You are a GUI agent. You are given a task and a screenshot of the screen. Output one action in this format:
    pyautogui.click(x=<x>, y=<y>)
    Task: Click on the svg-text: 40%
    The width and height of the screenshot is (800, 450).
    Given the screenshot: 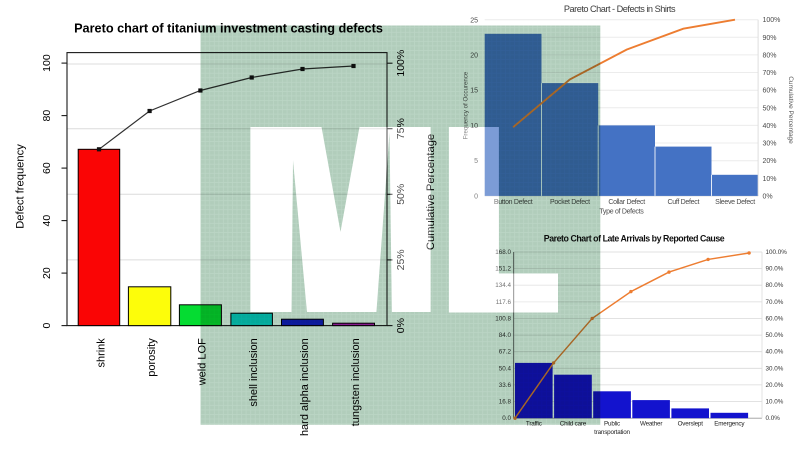 What is the action you would take?
    pyautogui.click(x=770, y=126)
    